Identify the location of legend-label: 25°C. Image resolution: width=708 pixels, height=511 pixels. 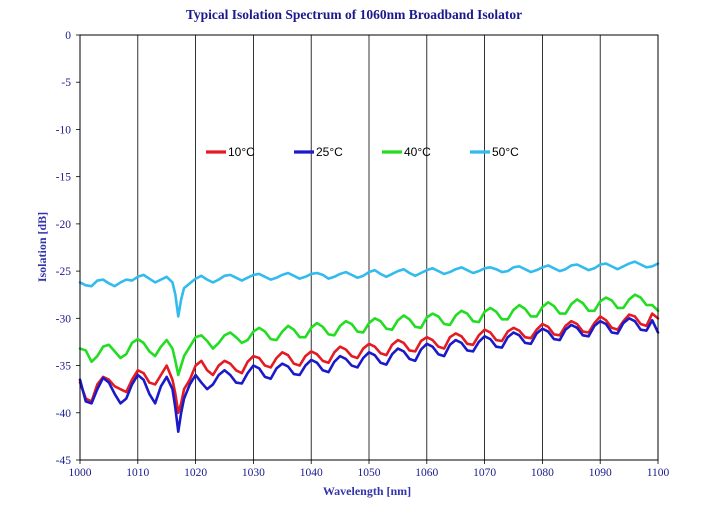
(329, 152).